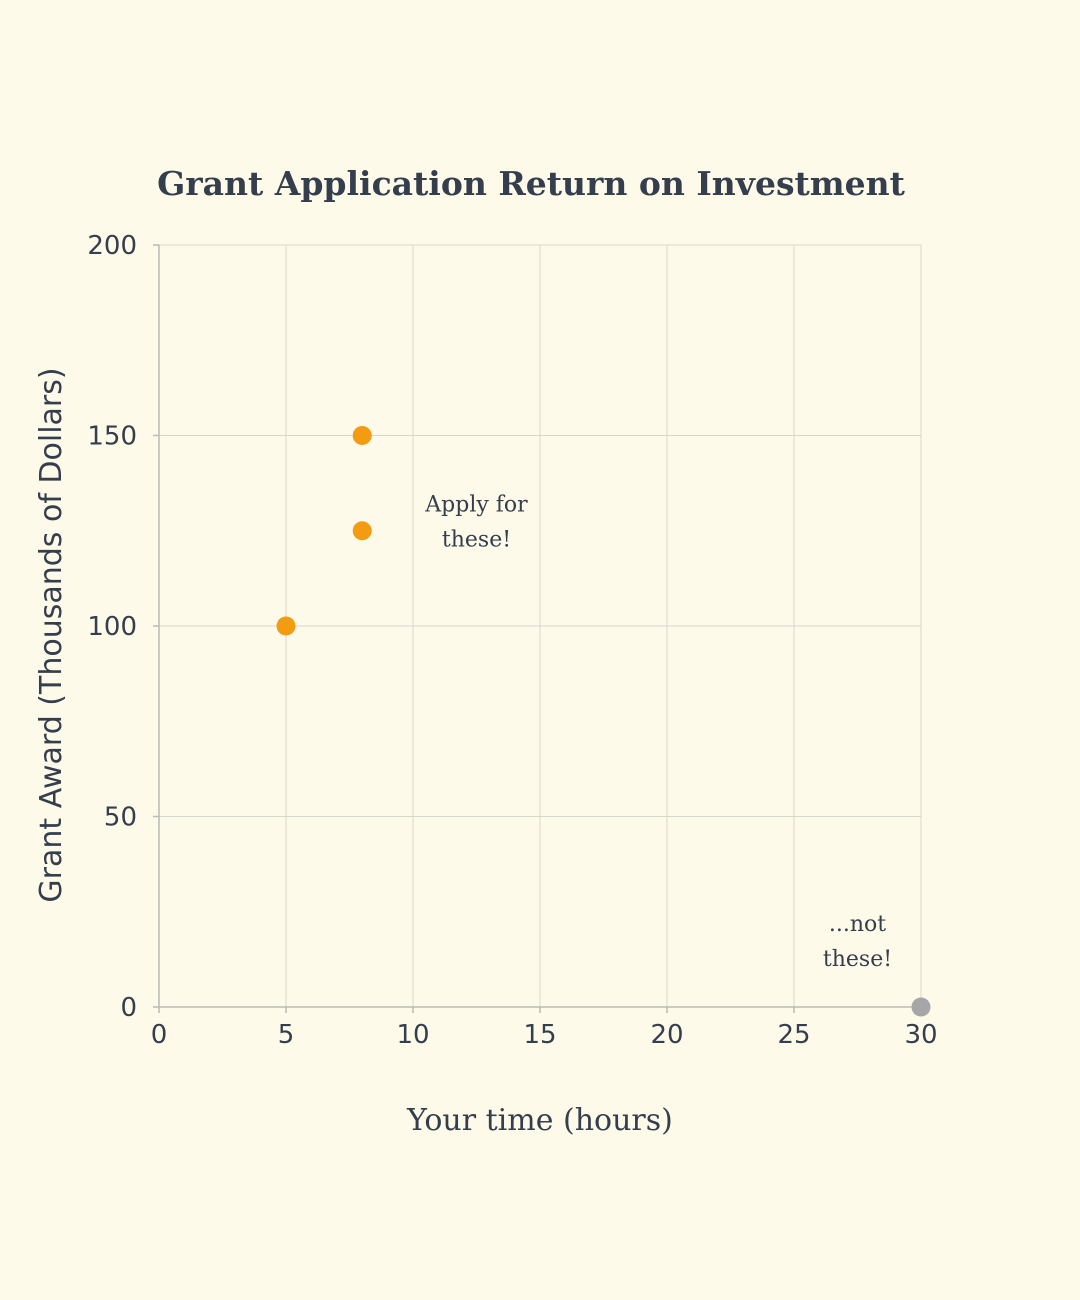  I want to click on x-tick-label: 15, so click(539, 1035).